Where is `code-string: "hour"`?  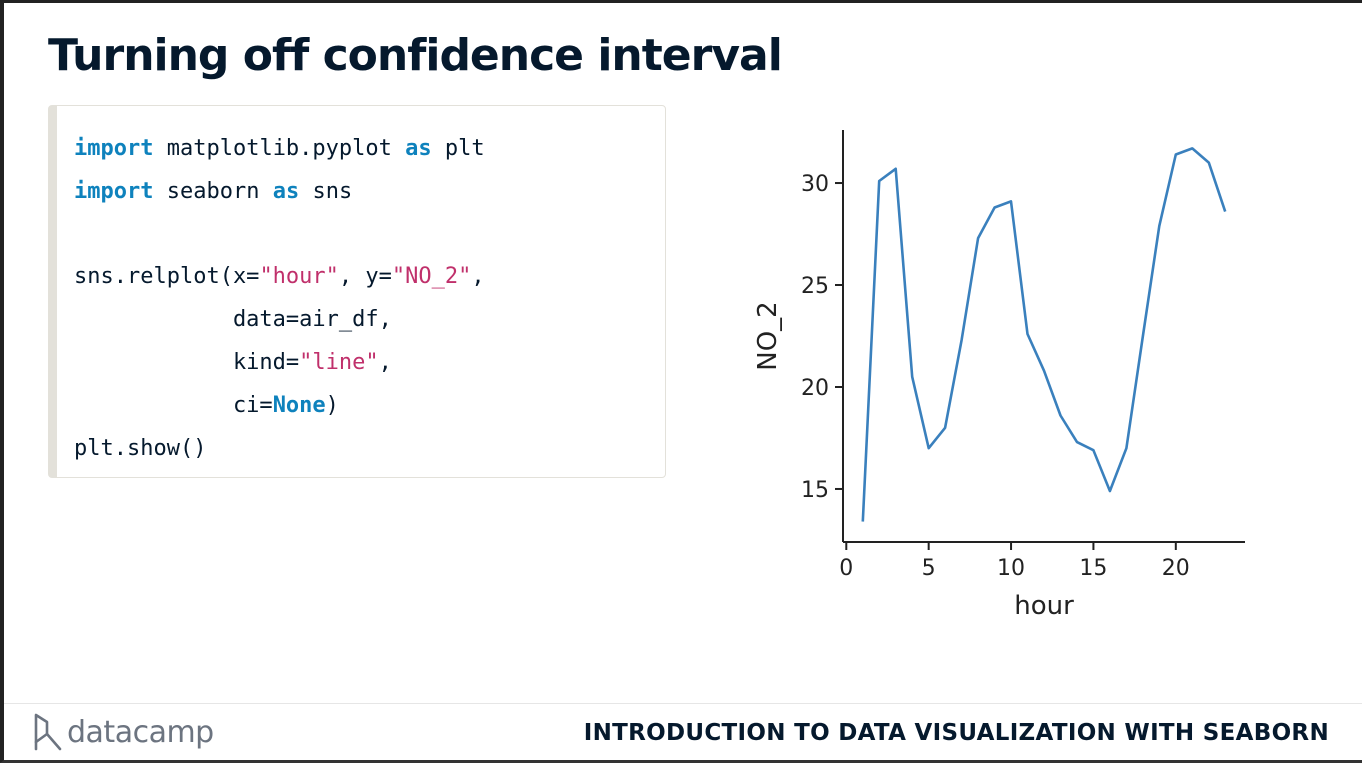 code-string: "hour" is located at coordinates (299, 277).